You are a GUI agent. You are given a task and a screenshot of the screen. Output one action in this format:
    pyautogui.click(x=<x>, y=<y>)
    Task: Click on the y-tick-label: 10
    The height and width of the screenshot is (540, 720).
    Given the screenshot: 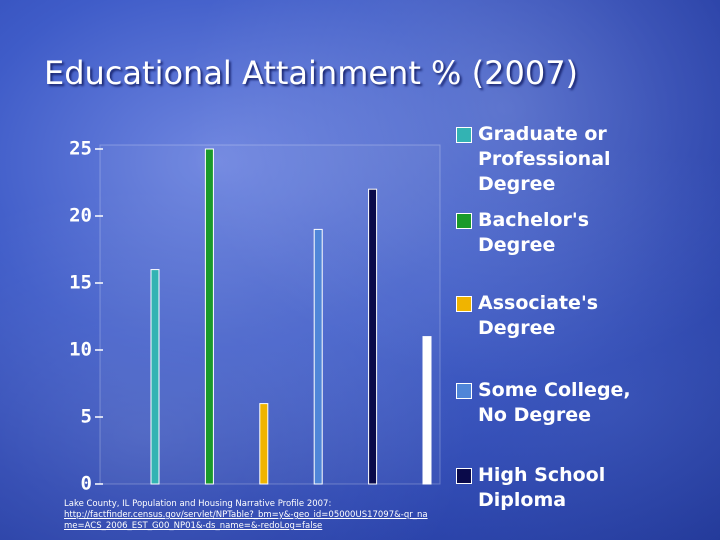 What is the action you would take?
    pyautogui.click(x=80, y=350)
    